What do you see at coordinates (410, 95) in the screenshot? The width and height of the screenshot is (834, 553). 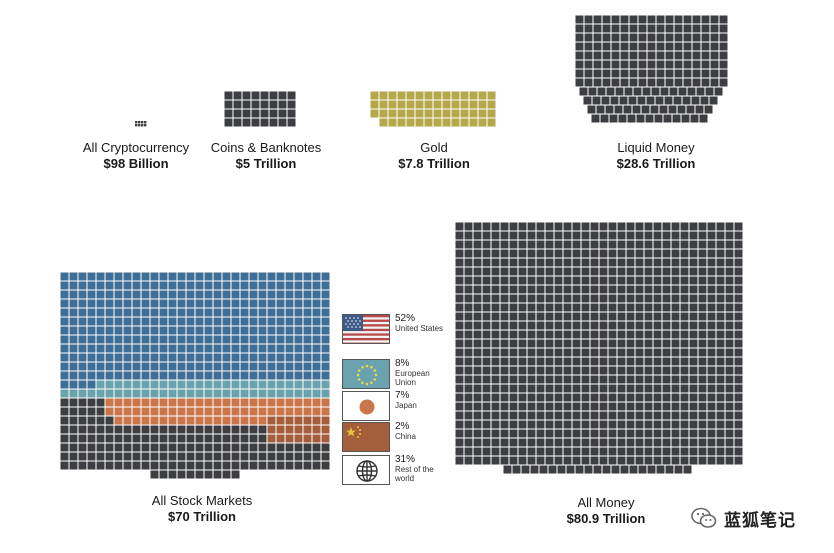 I see `waffle-cell-gold` at bounding box center [410, 95].